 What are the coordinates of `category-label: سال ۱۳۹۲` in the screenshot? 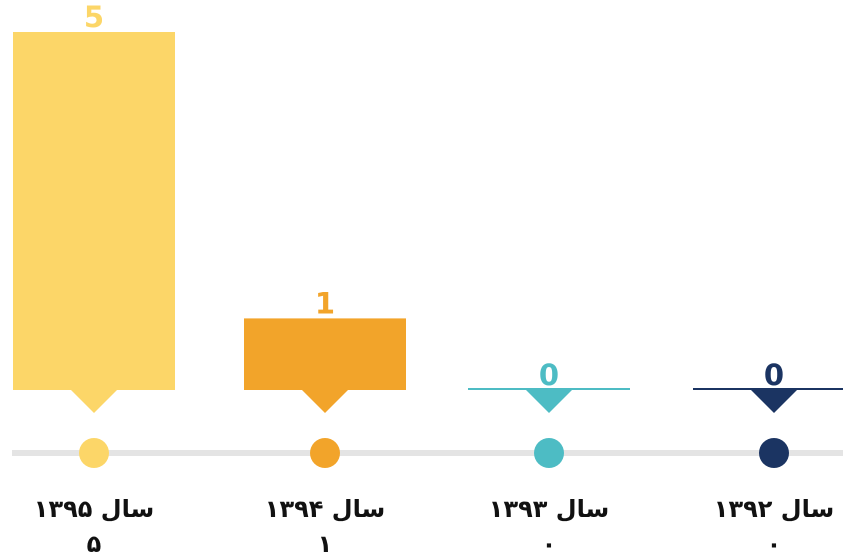 It's located at (774, 509).